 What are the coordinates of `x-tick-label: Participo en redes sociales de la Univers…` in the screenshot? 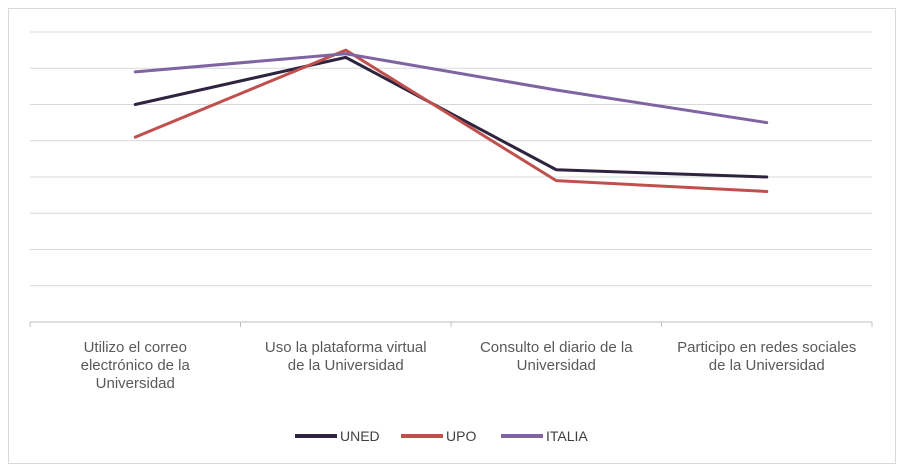 It's located at (766, 356).